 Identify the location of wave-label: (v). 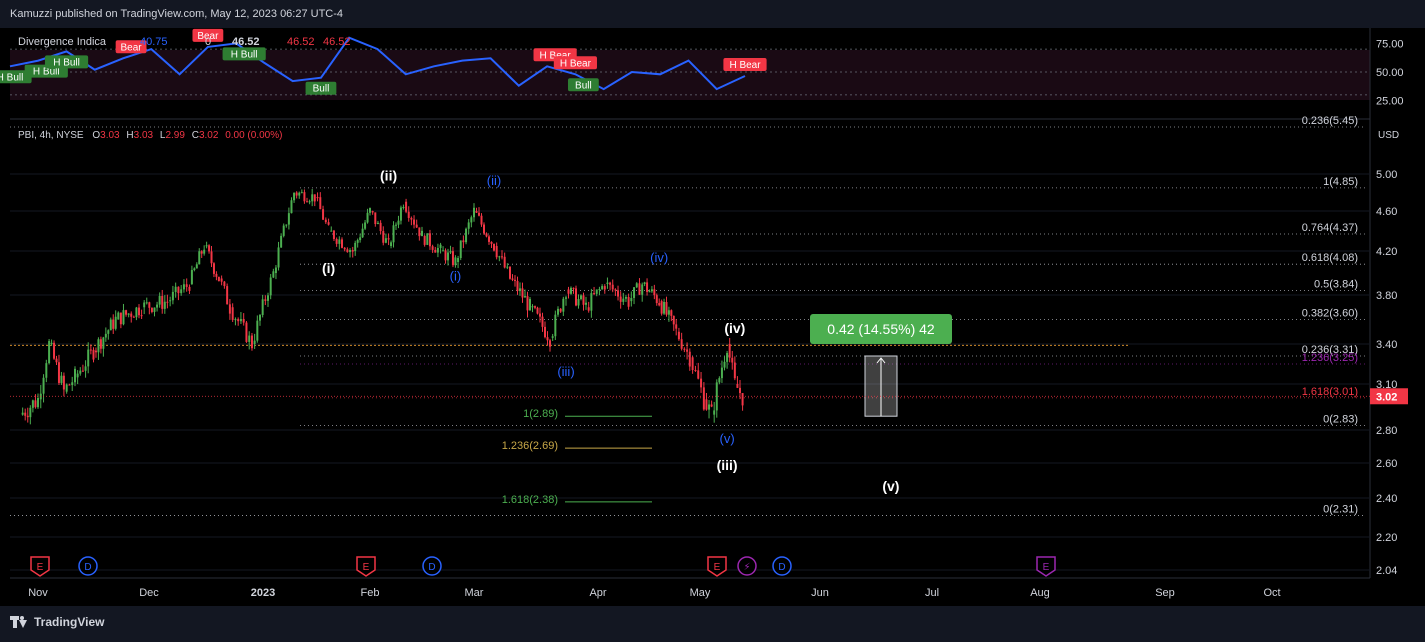
(727, 438).